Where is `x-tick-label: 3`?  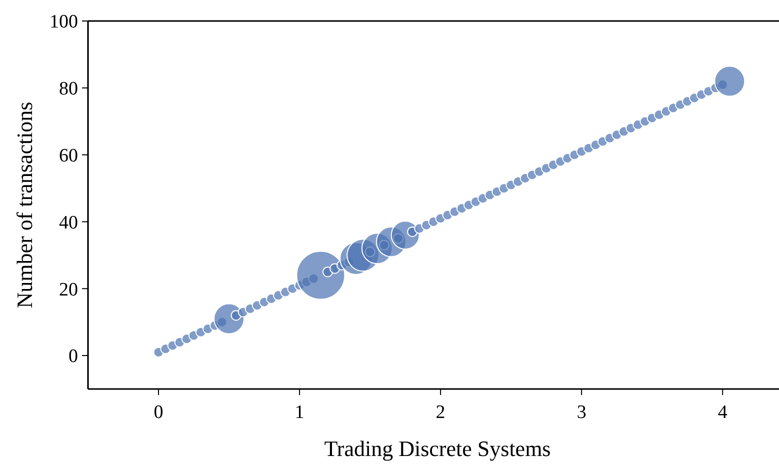 x-tick-label: 3 is located at coordinates (581, 412).